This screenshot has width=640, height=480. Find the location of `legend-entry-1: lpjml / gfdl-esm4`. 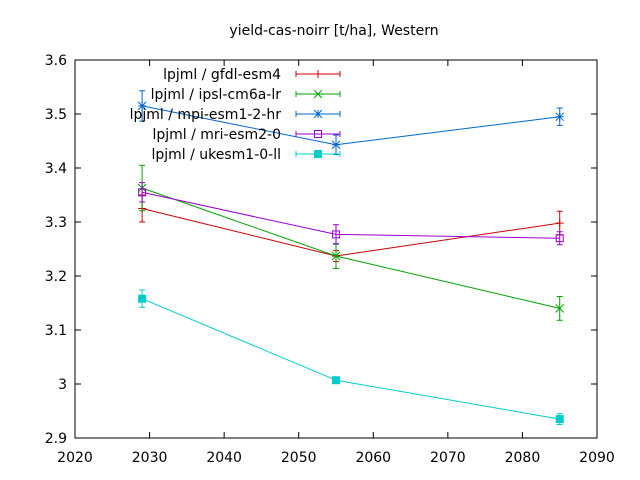

legend-entry-1: lpjml / gfdl-esm4 is located at coordinates (252, 75).